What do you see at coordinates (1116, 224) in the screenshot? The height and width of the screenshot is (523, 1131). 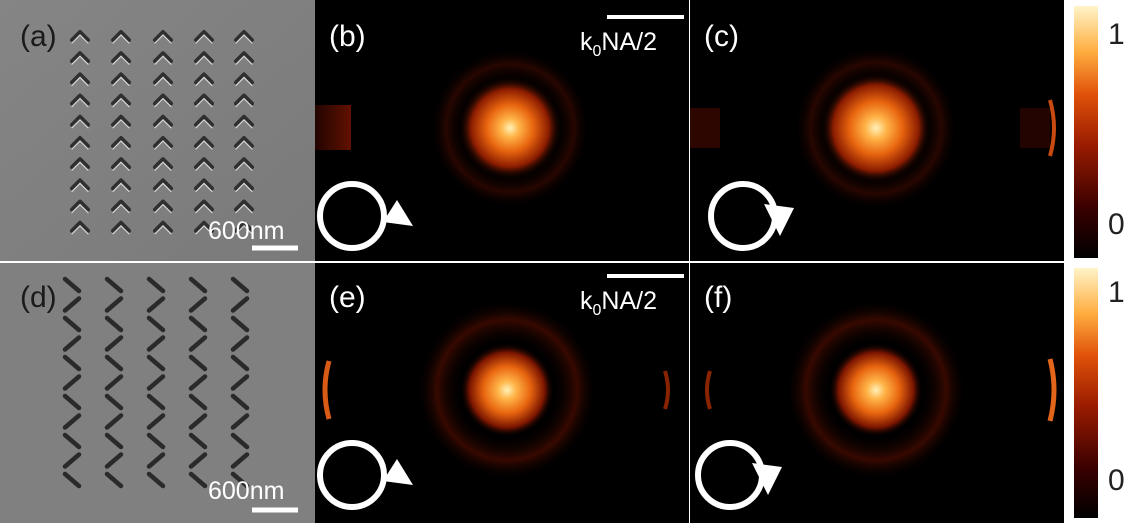 I see `colorbar-top-min: 0` at bounding box center [1116, 224].